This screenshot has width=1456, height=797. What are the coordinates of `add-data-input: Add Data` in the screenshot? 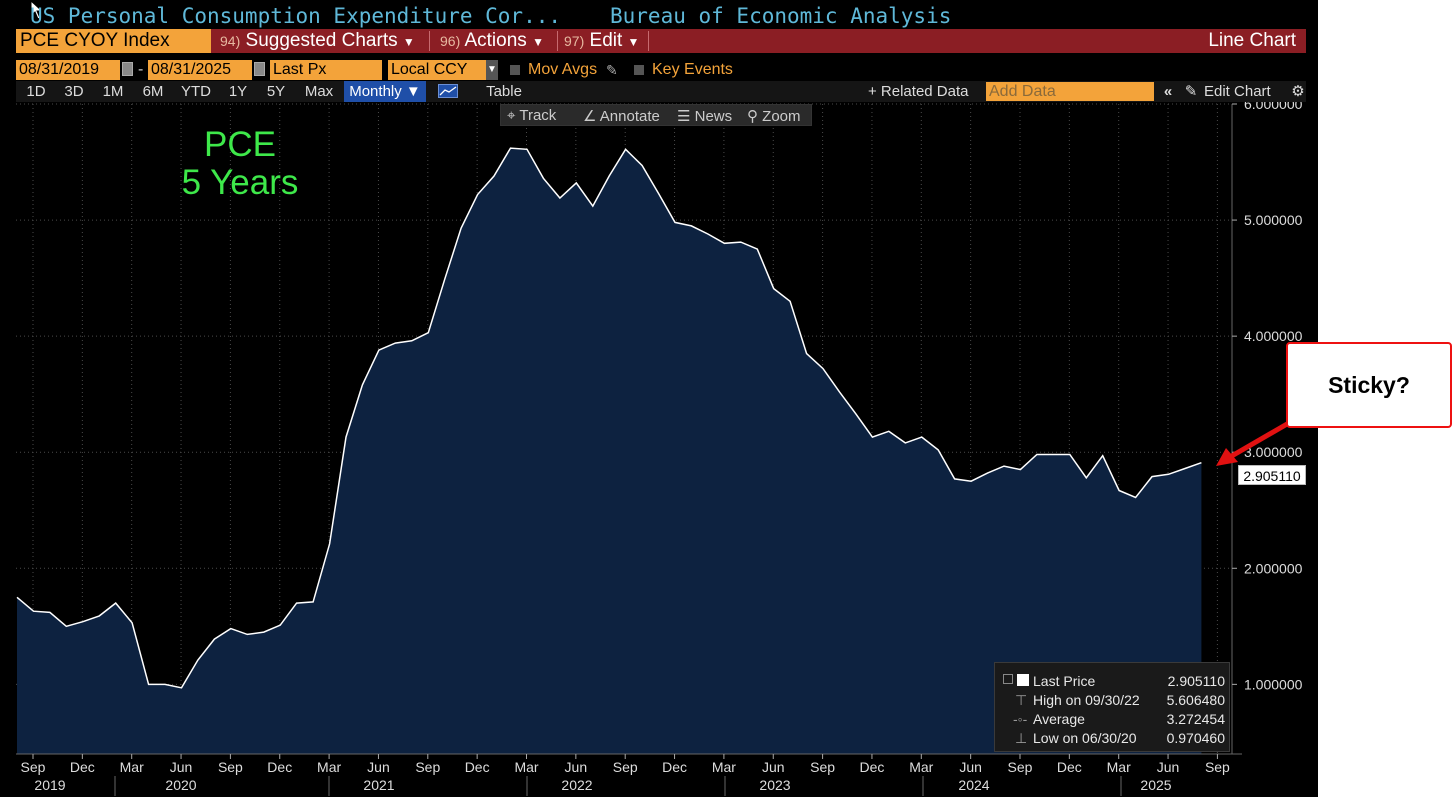 It's located at (1070, 91).